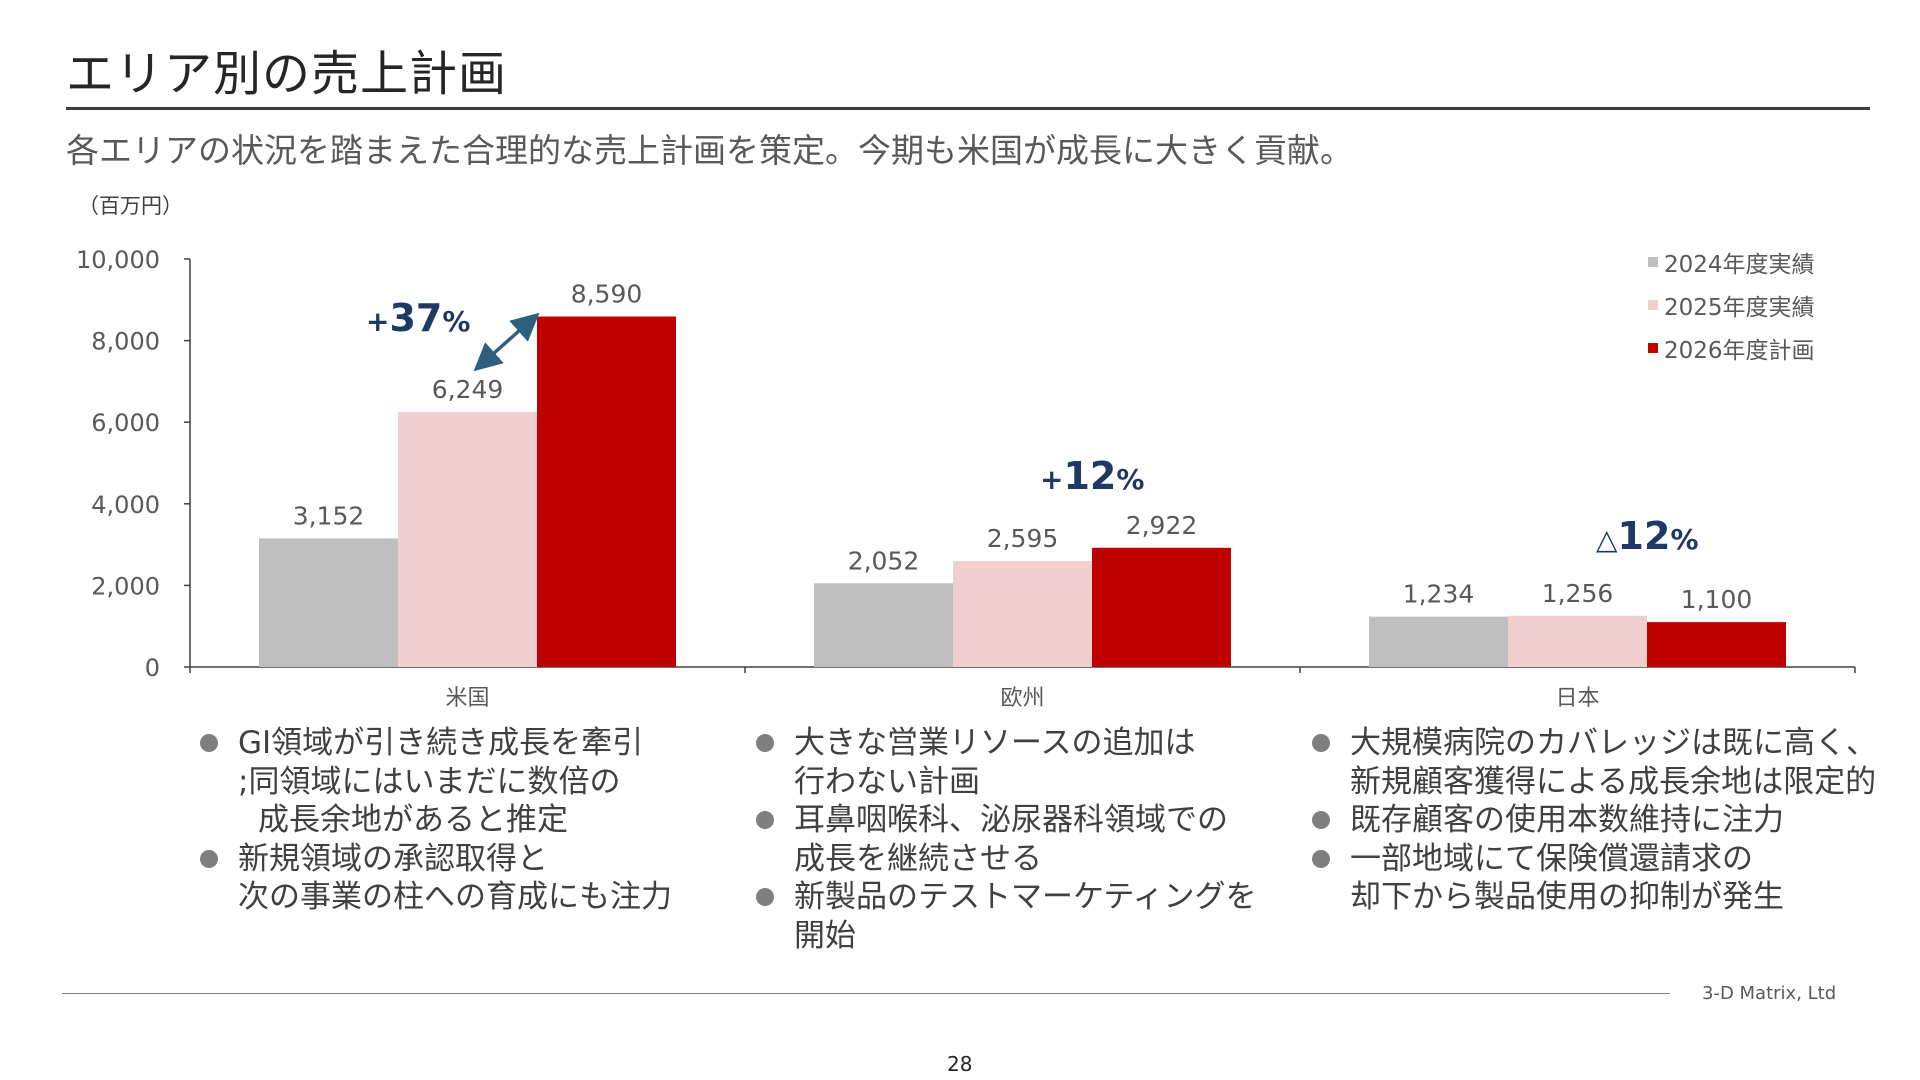  What do you see at coordinates (413, 820) in the screenshot?
I see `note-text: 成長余地があると推定` at bounding box center [413, 820].